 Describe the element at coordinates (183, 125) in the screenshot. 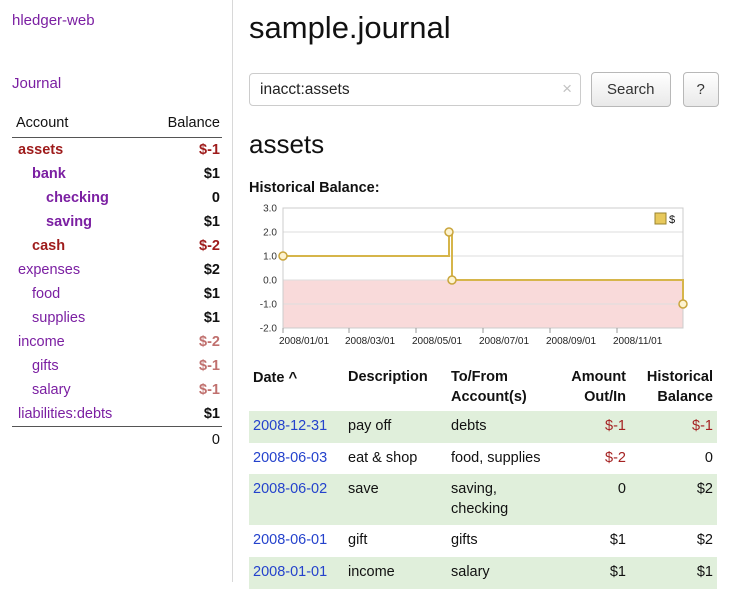

I see `accounts-header-balance: Balance` at that location.